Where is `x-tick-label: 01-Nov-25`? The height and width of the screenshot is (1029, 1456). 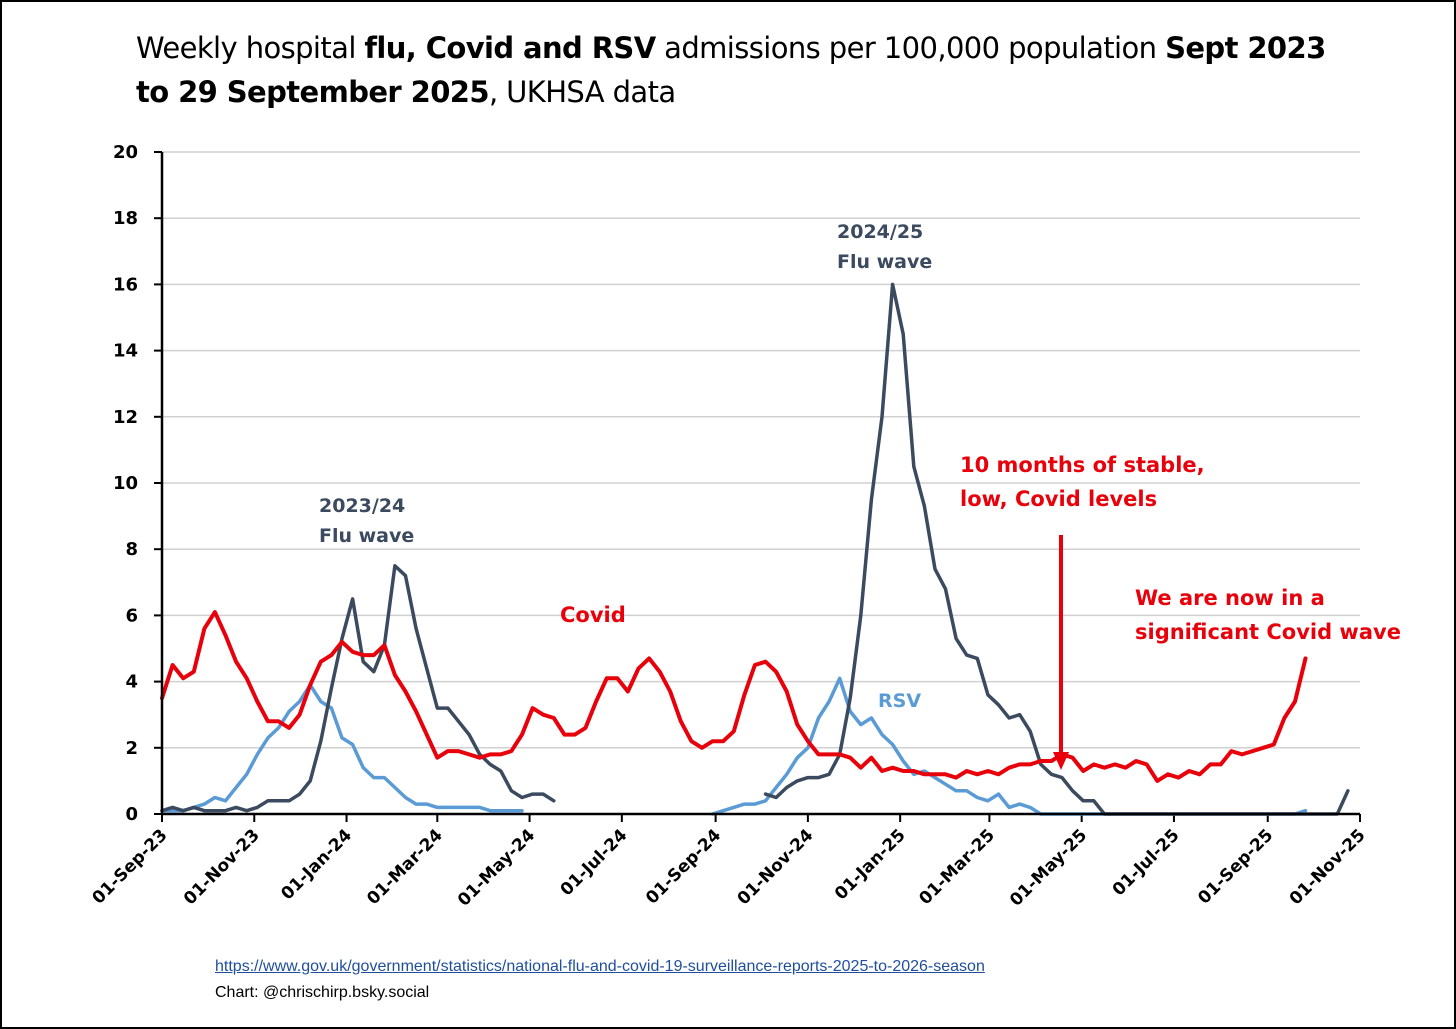
x-tick-label: 01-Nov-25 is located at coordinates (1328, 867).